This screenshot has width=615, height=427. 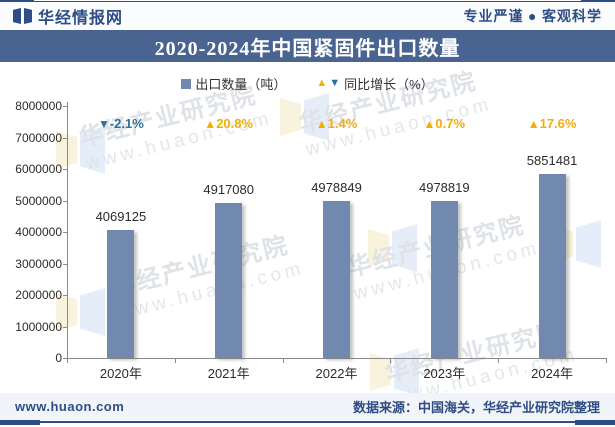 I want to click on bottom-rule-left-cap, so click(x=20, y=422).